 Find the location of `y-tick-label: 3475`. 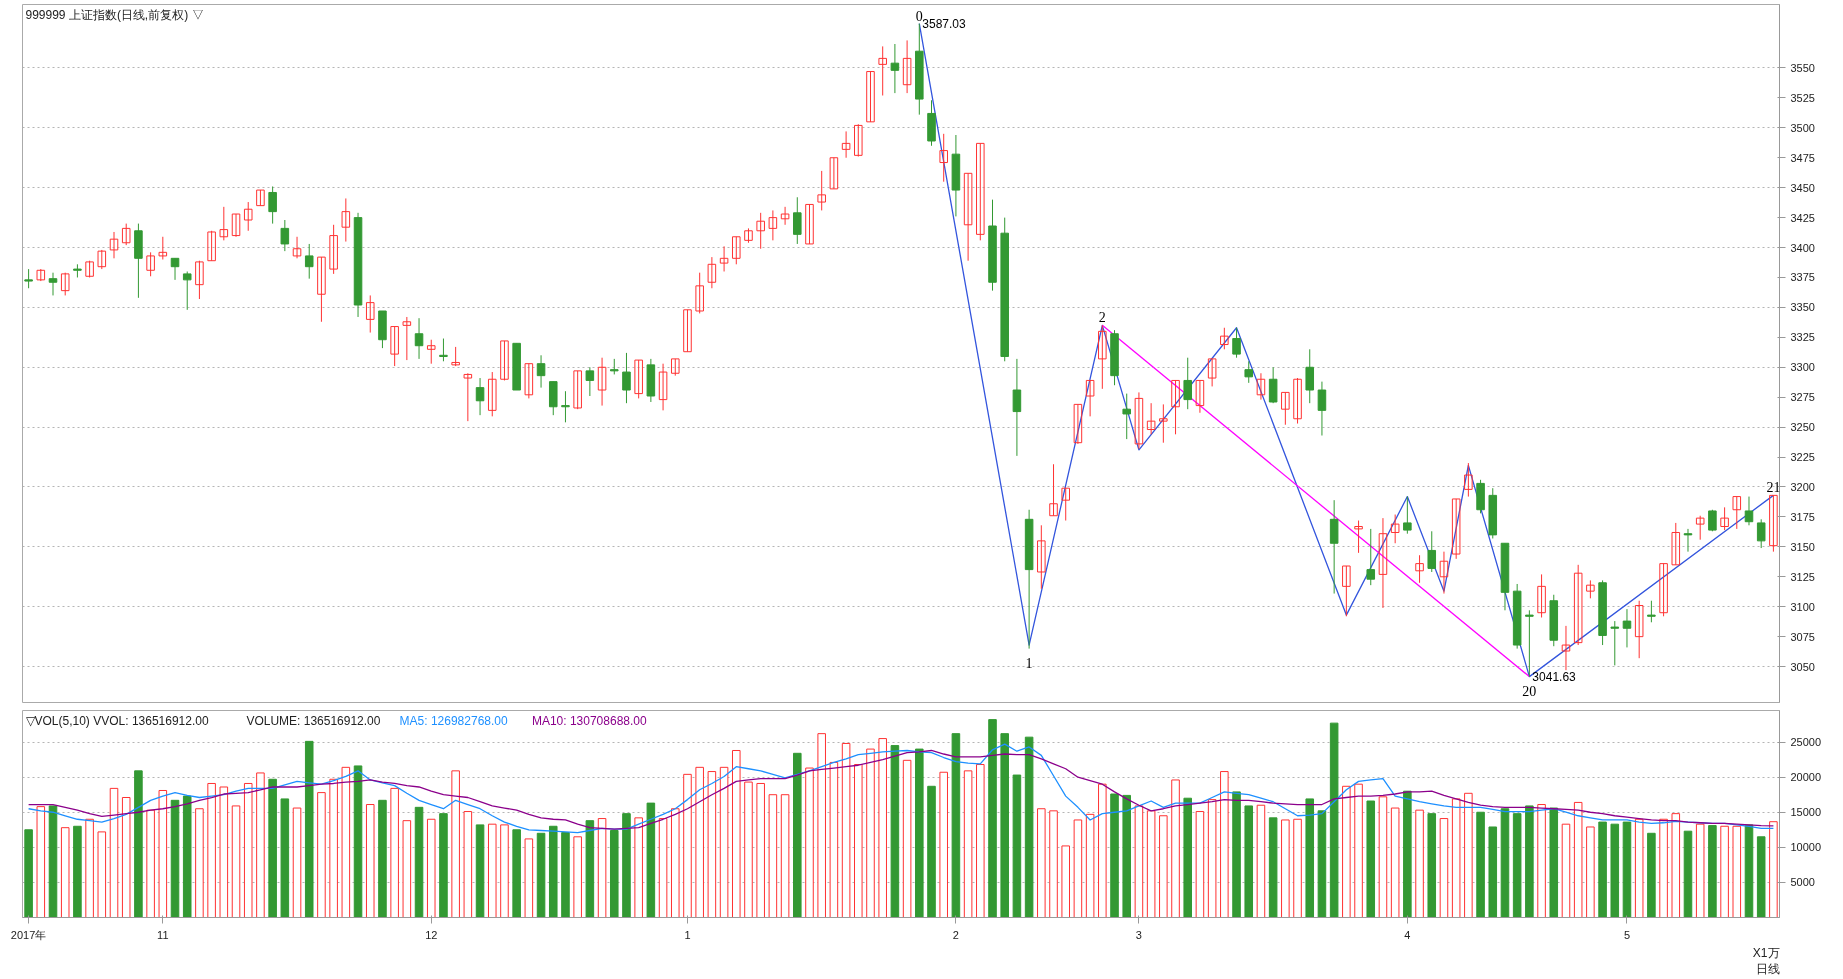

y-tick-label: 3475 is located at coordinates (1802, 157).